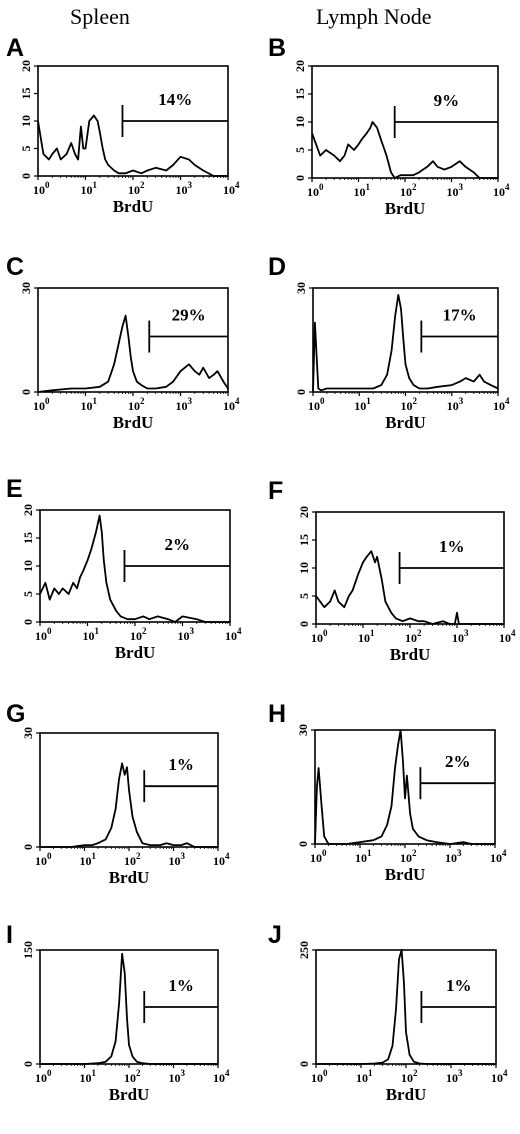 This screenshot has height=1134, width=520. What do you see at coordinates (374, 16) in the screenshot?
I see `column-title-lymph-node: Lymph Node` at bounding box center [374, 16].